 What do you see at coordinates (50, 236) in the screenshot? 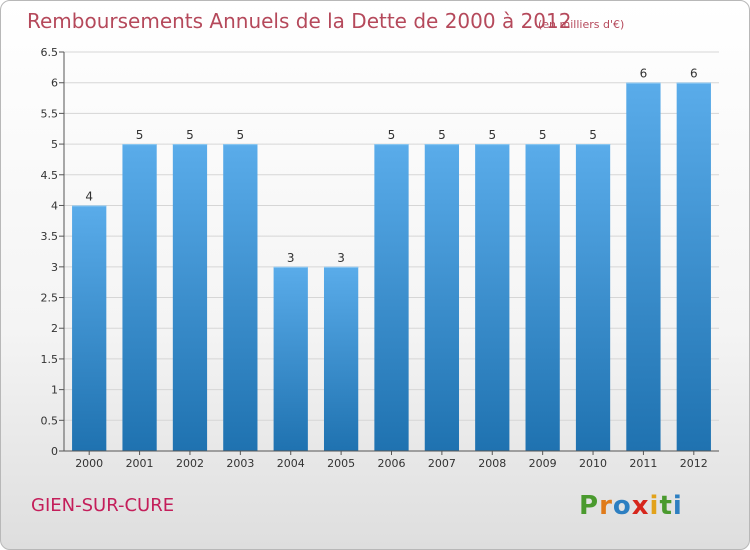
I see `y-tick-label: 3.5` at bounding box center [50, 236].